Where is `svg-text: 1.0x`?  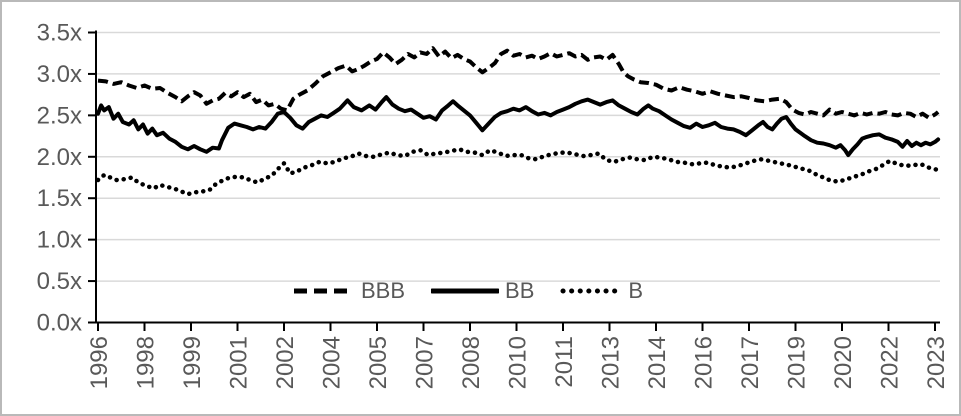
svg-text: 1.0x is located at coordinates (59, 240).